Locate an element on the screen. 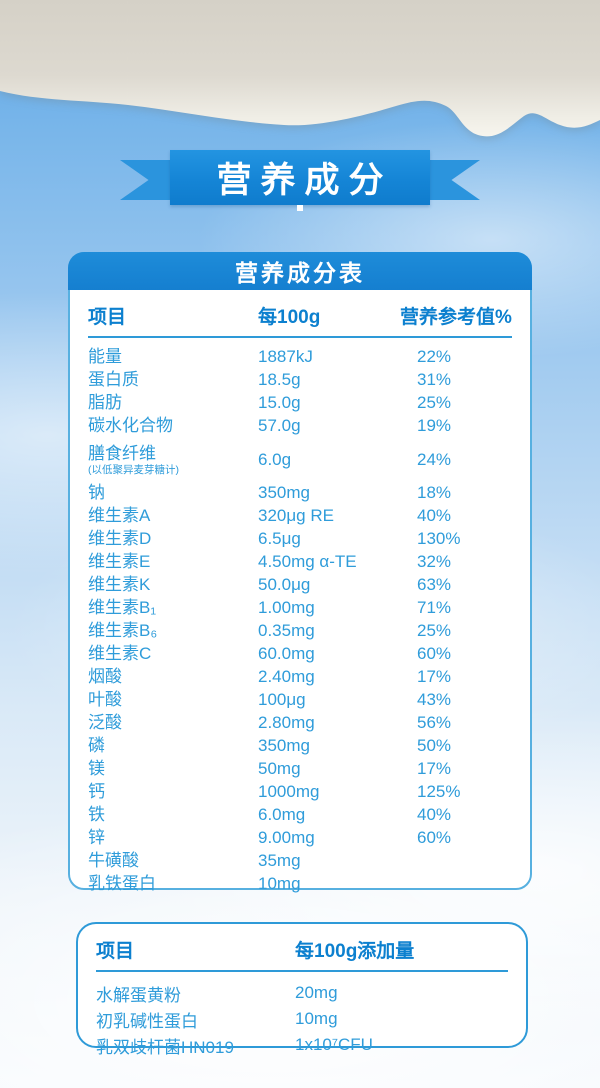  nutrient-amount: 320μg RE is located at coordinates (296, 516).